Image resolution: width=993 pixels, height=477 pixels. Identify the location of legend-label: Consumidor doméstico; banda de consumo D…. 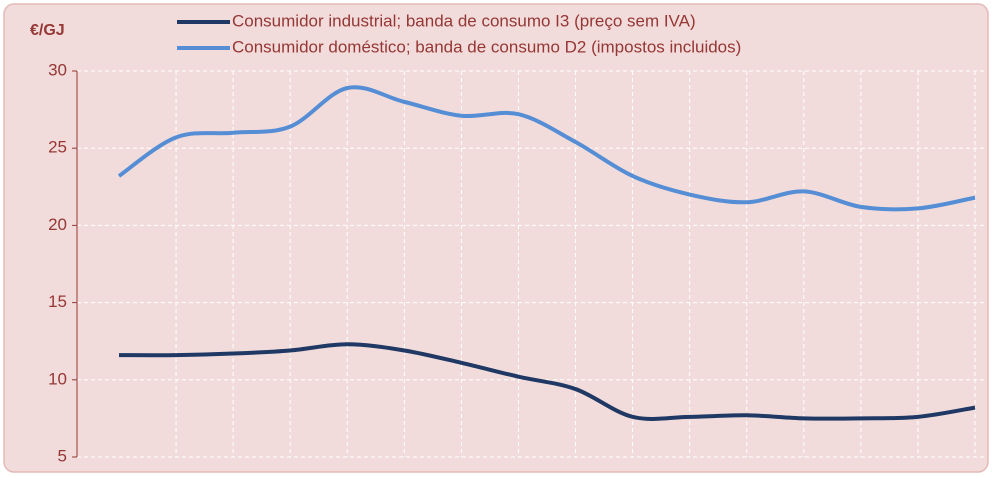
(486, 46).